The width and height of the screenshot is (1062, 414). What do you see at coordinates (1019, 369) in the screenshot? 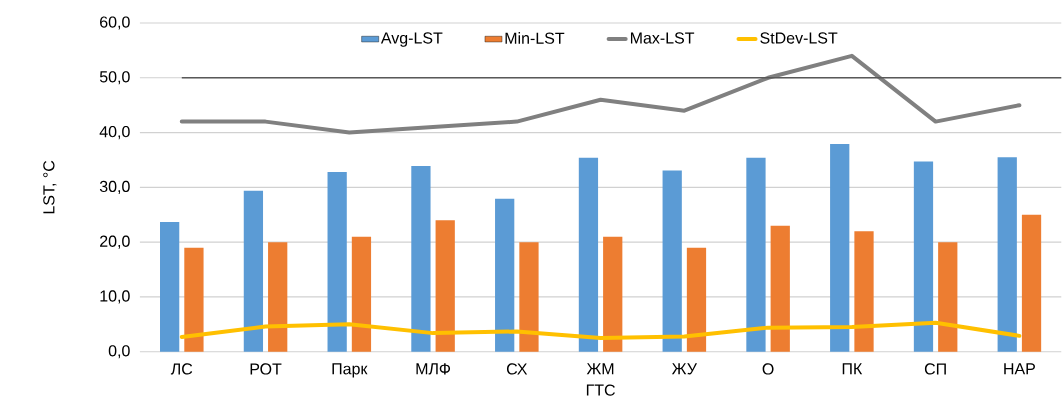
I see `x-tick-label: НАР` at bounding box center [1019, 369].